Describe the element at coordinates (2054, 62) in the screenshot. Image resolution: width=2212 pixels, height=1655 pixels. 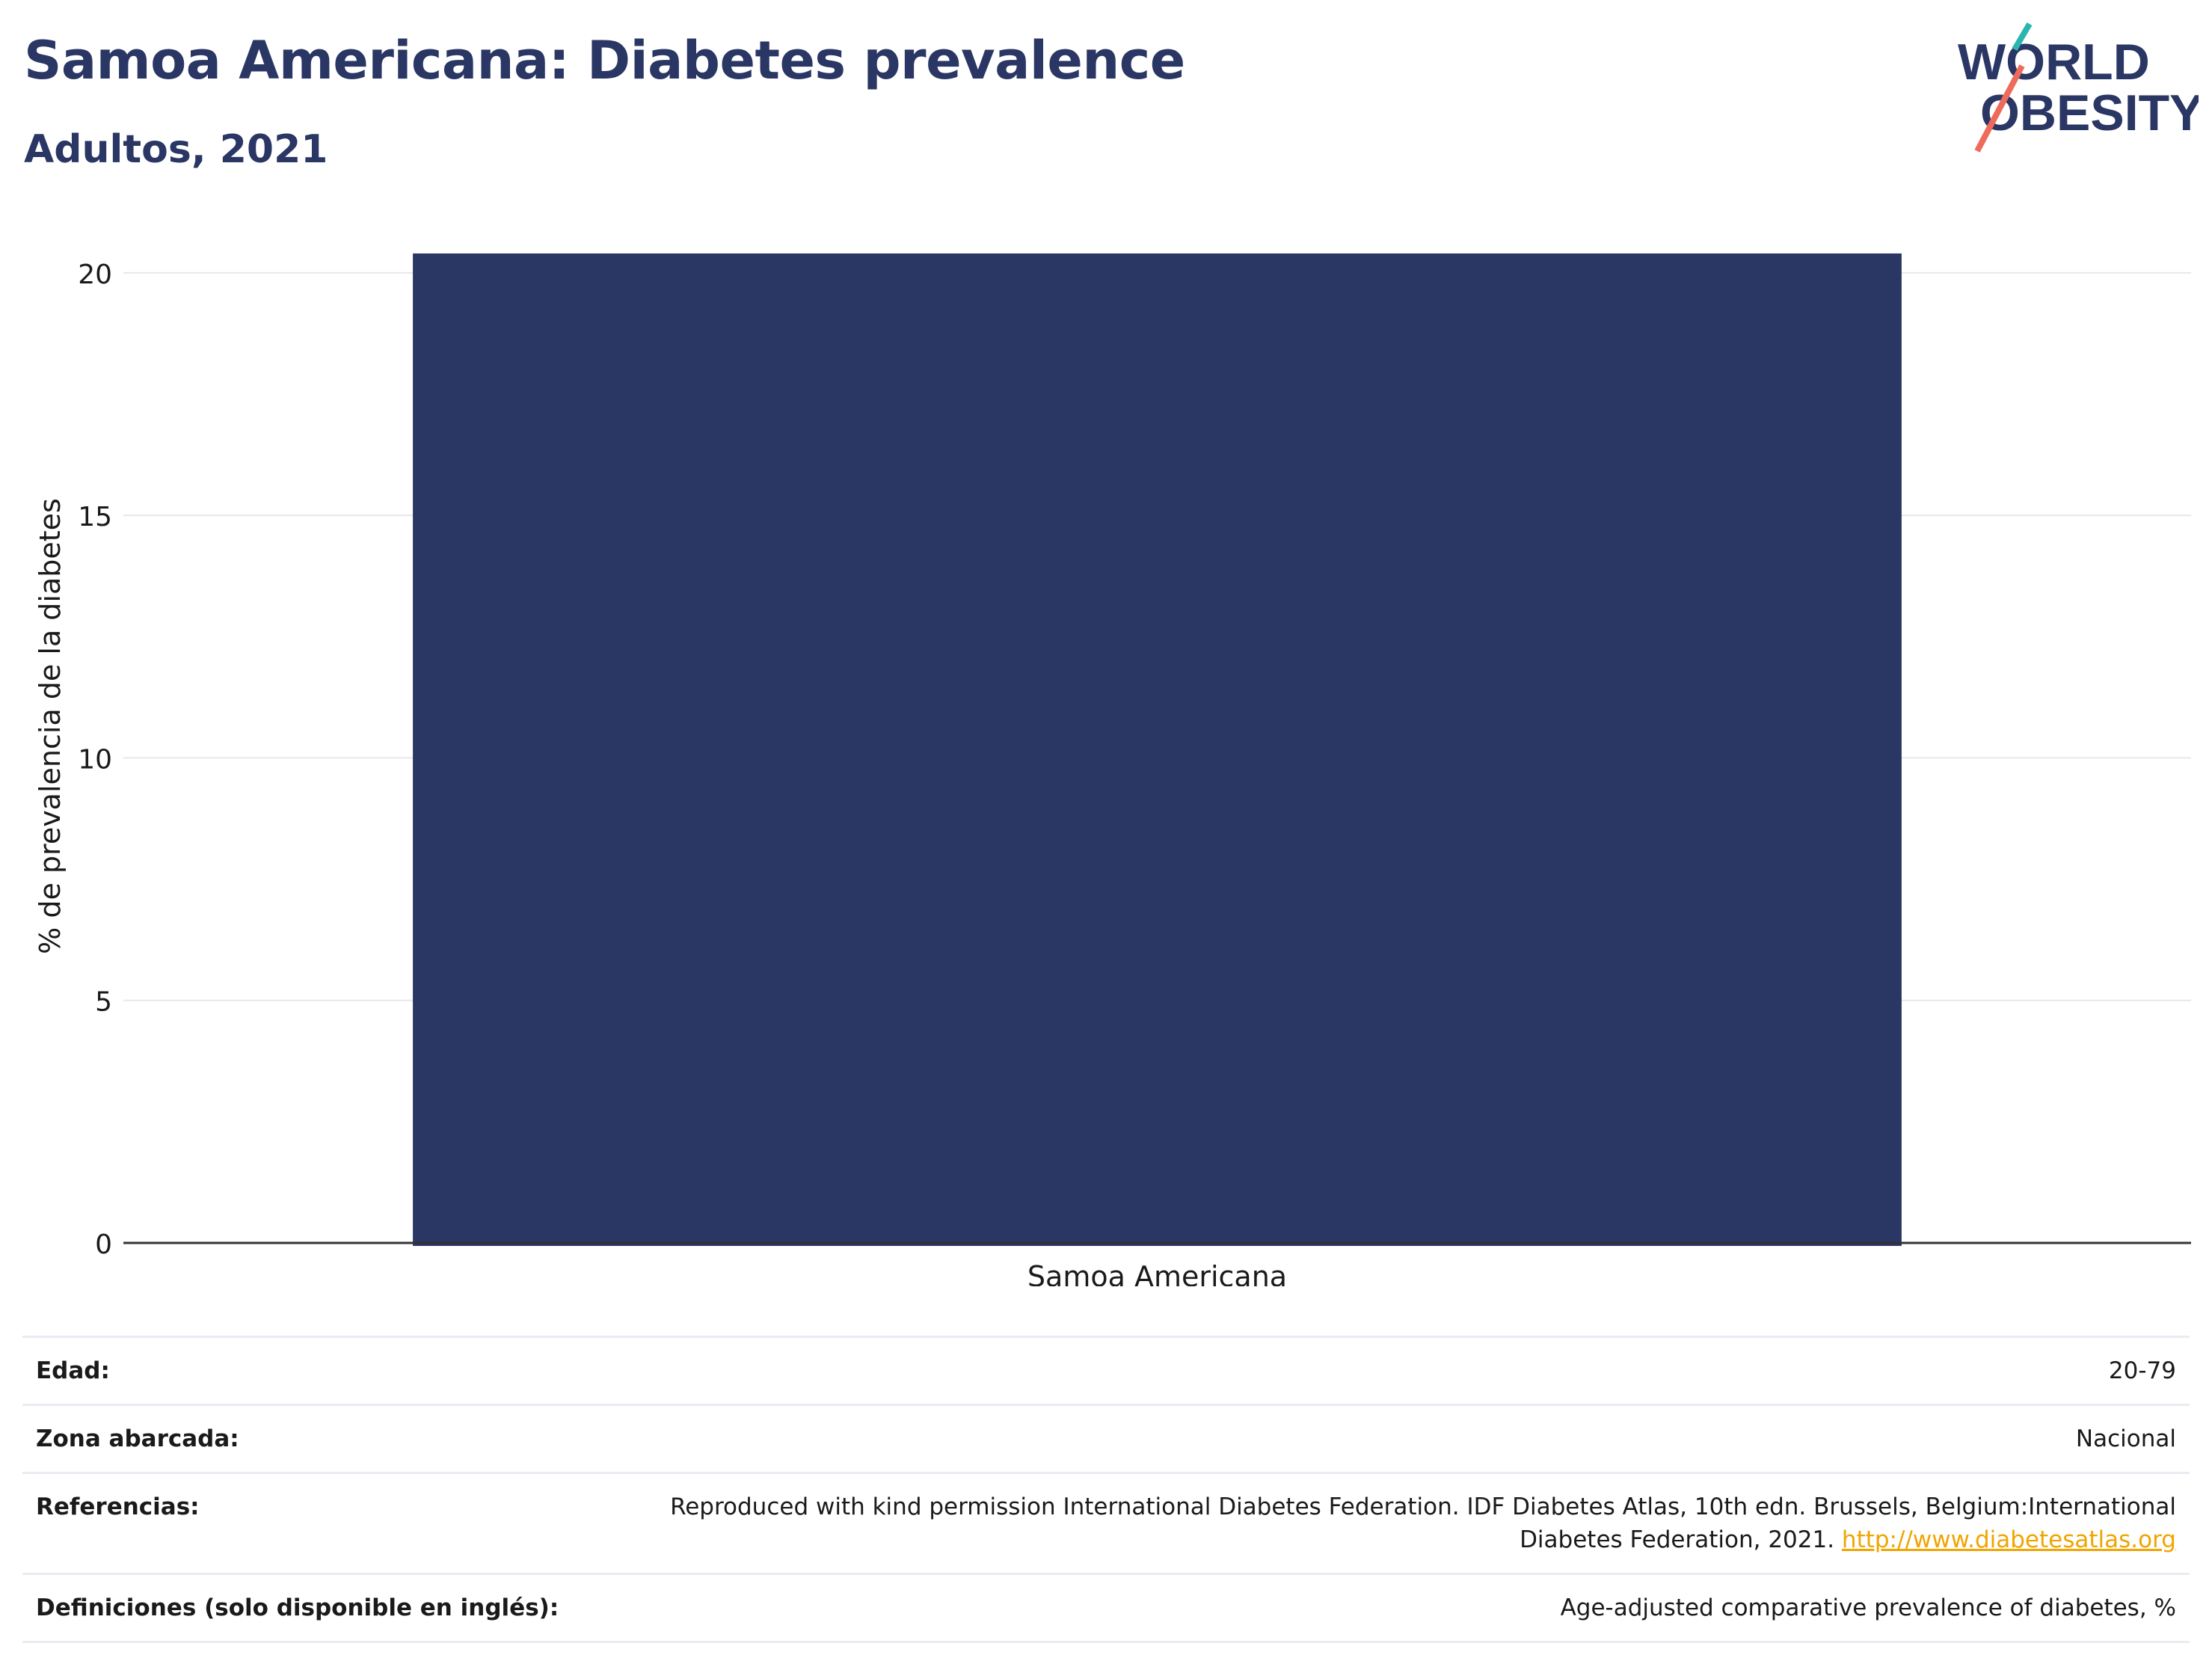
I see `logo-line1: WORLD` at that location.